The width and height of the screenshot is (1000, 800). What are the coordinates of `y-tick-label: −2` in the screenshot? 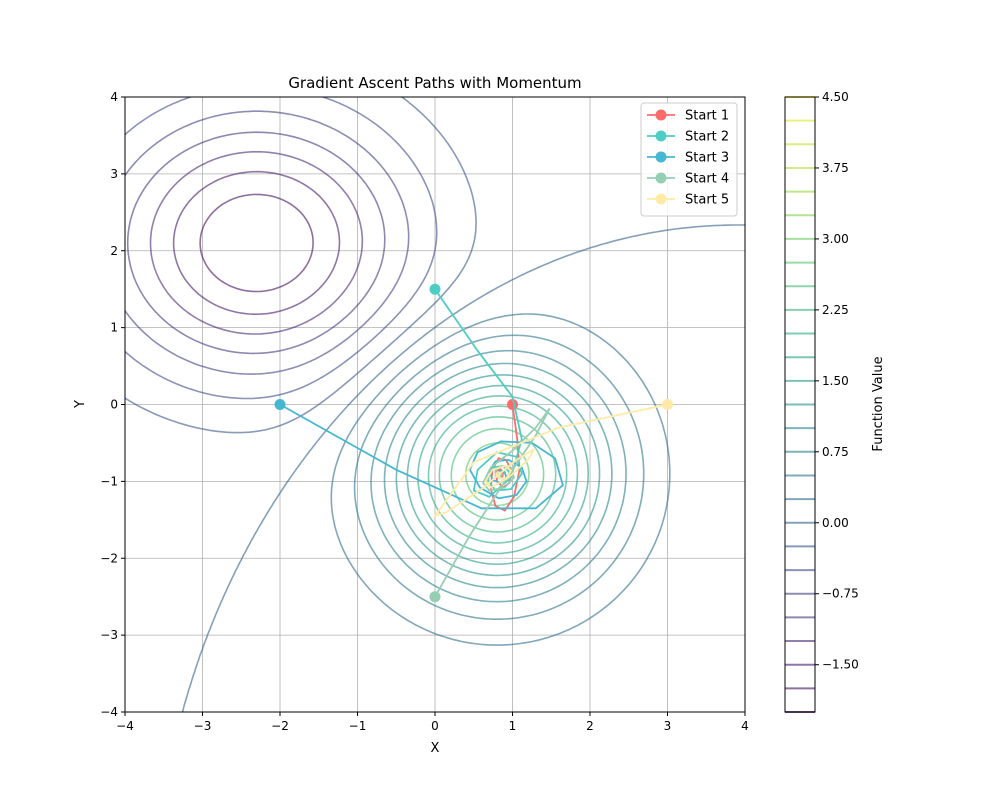 It's located at (109, 558).